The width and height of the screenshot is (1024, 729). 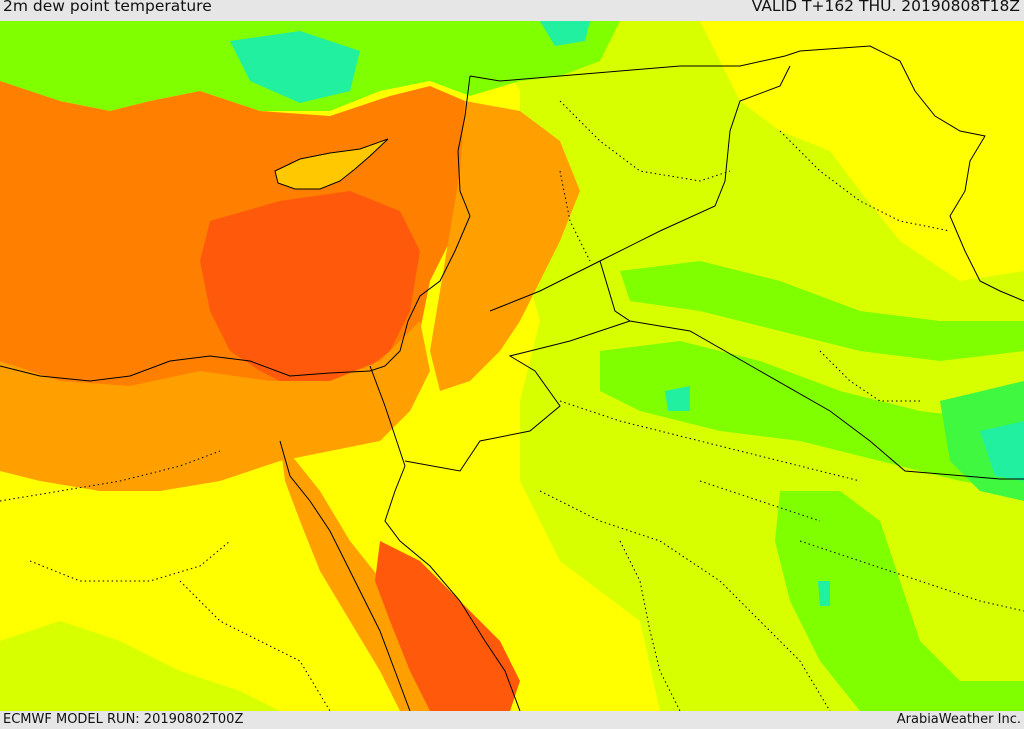 I want to click on cyprus-island, so click(x=331, y=164).